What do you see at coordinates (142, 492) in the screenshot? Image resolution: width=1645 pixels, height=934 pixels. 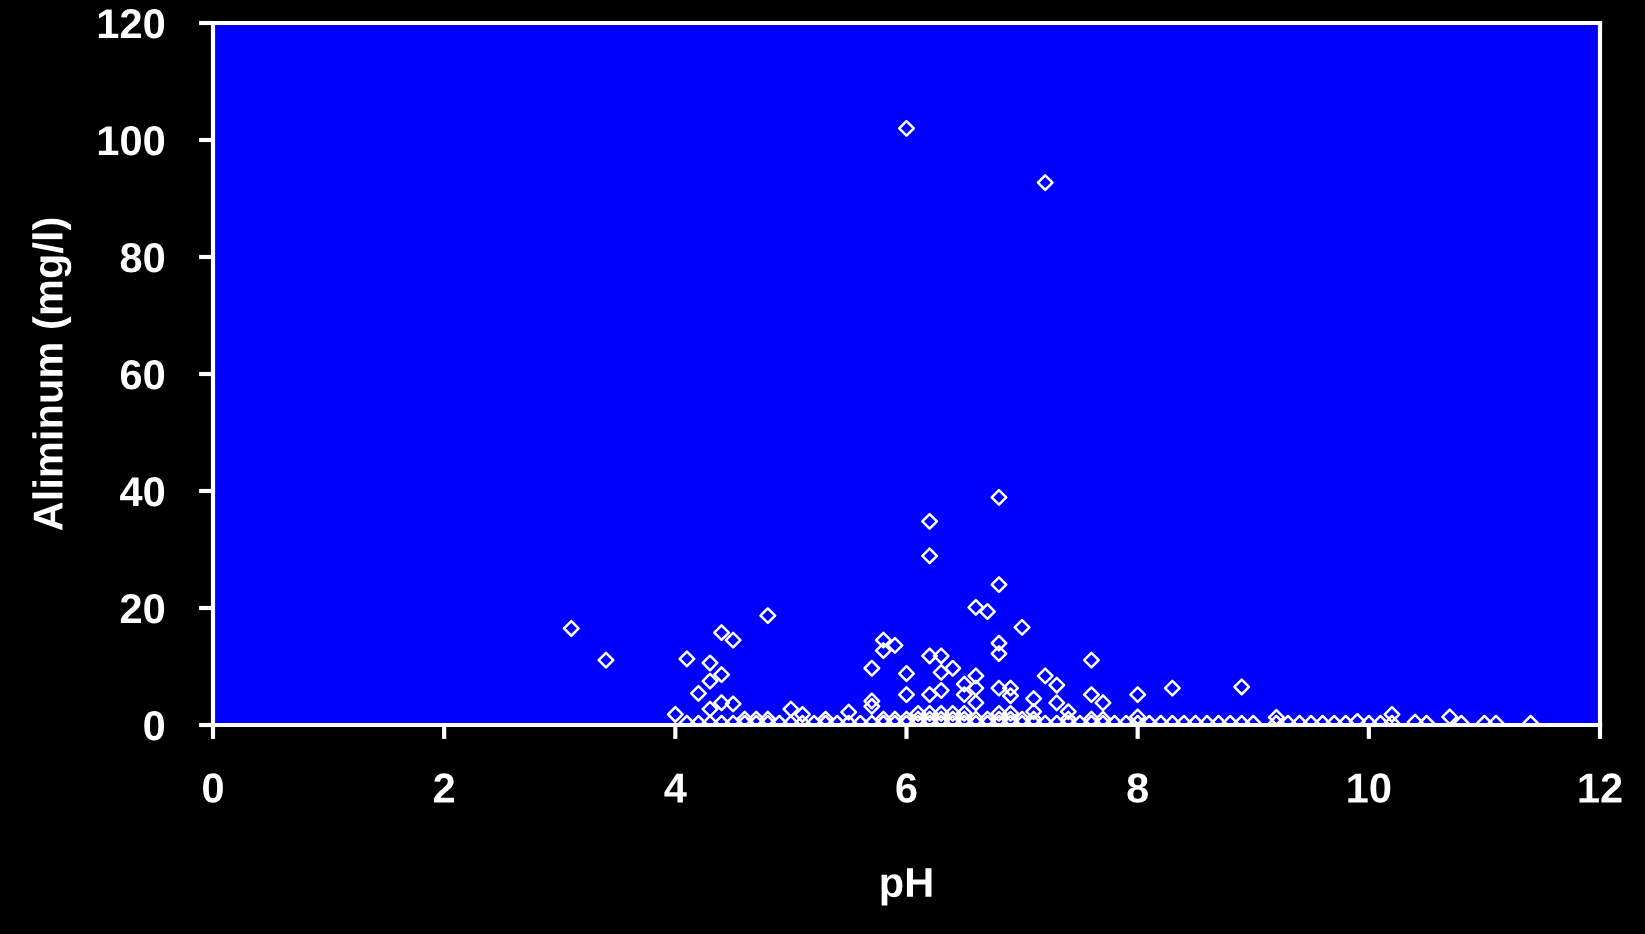 I see `y-tick-label: 40` at bounding box center [142, 492].